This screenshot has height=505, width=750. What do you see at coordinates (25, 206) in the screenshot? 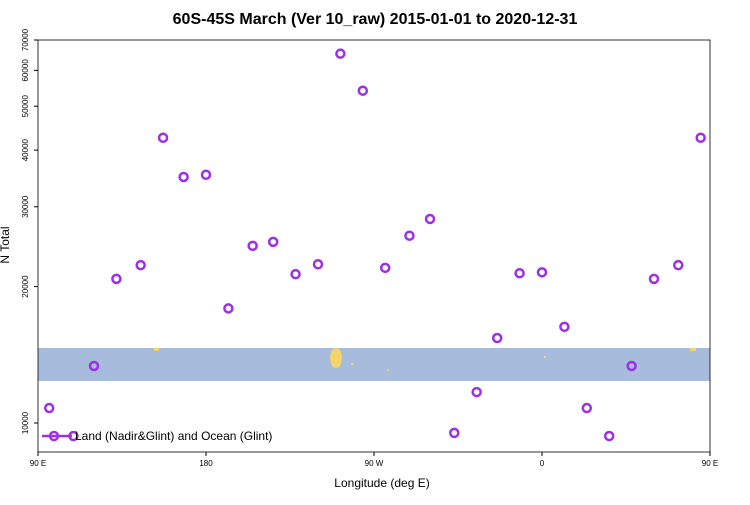
I see `y-tick-label: 30000` at bounding box center [25, 206].